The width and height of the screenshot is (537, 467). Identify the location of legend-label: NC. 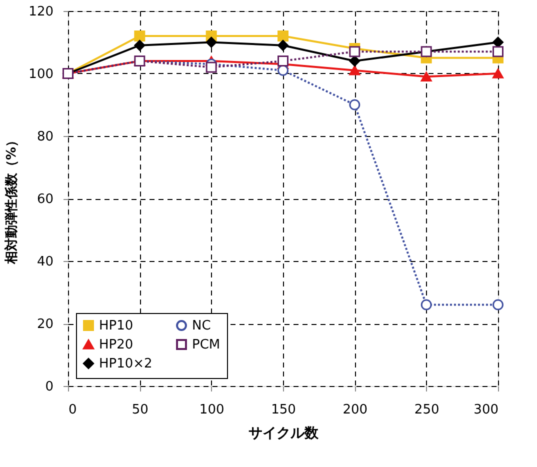
(201, 326).